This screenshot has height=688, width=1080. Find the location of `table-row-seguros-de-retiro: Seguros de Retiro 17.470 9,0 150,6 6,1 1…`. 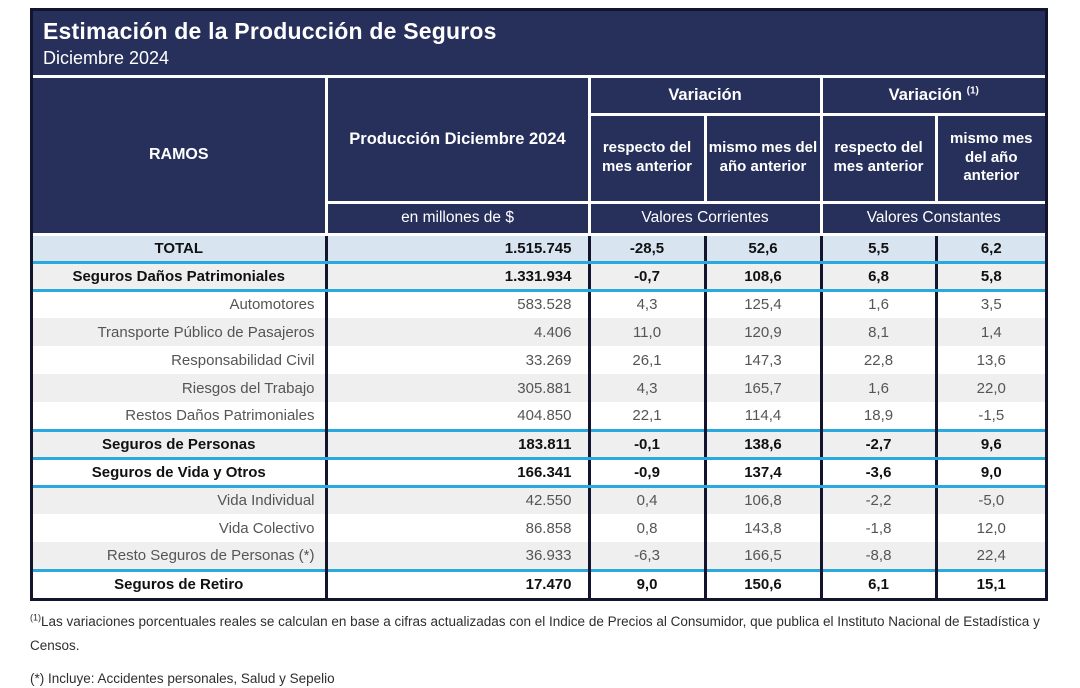

table-row-seguros-de-retiro: Seguros de Retiro 17.470 9,0 150,6 6,1 1… is located at coordinates (539, 583).